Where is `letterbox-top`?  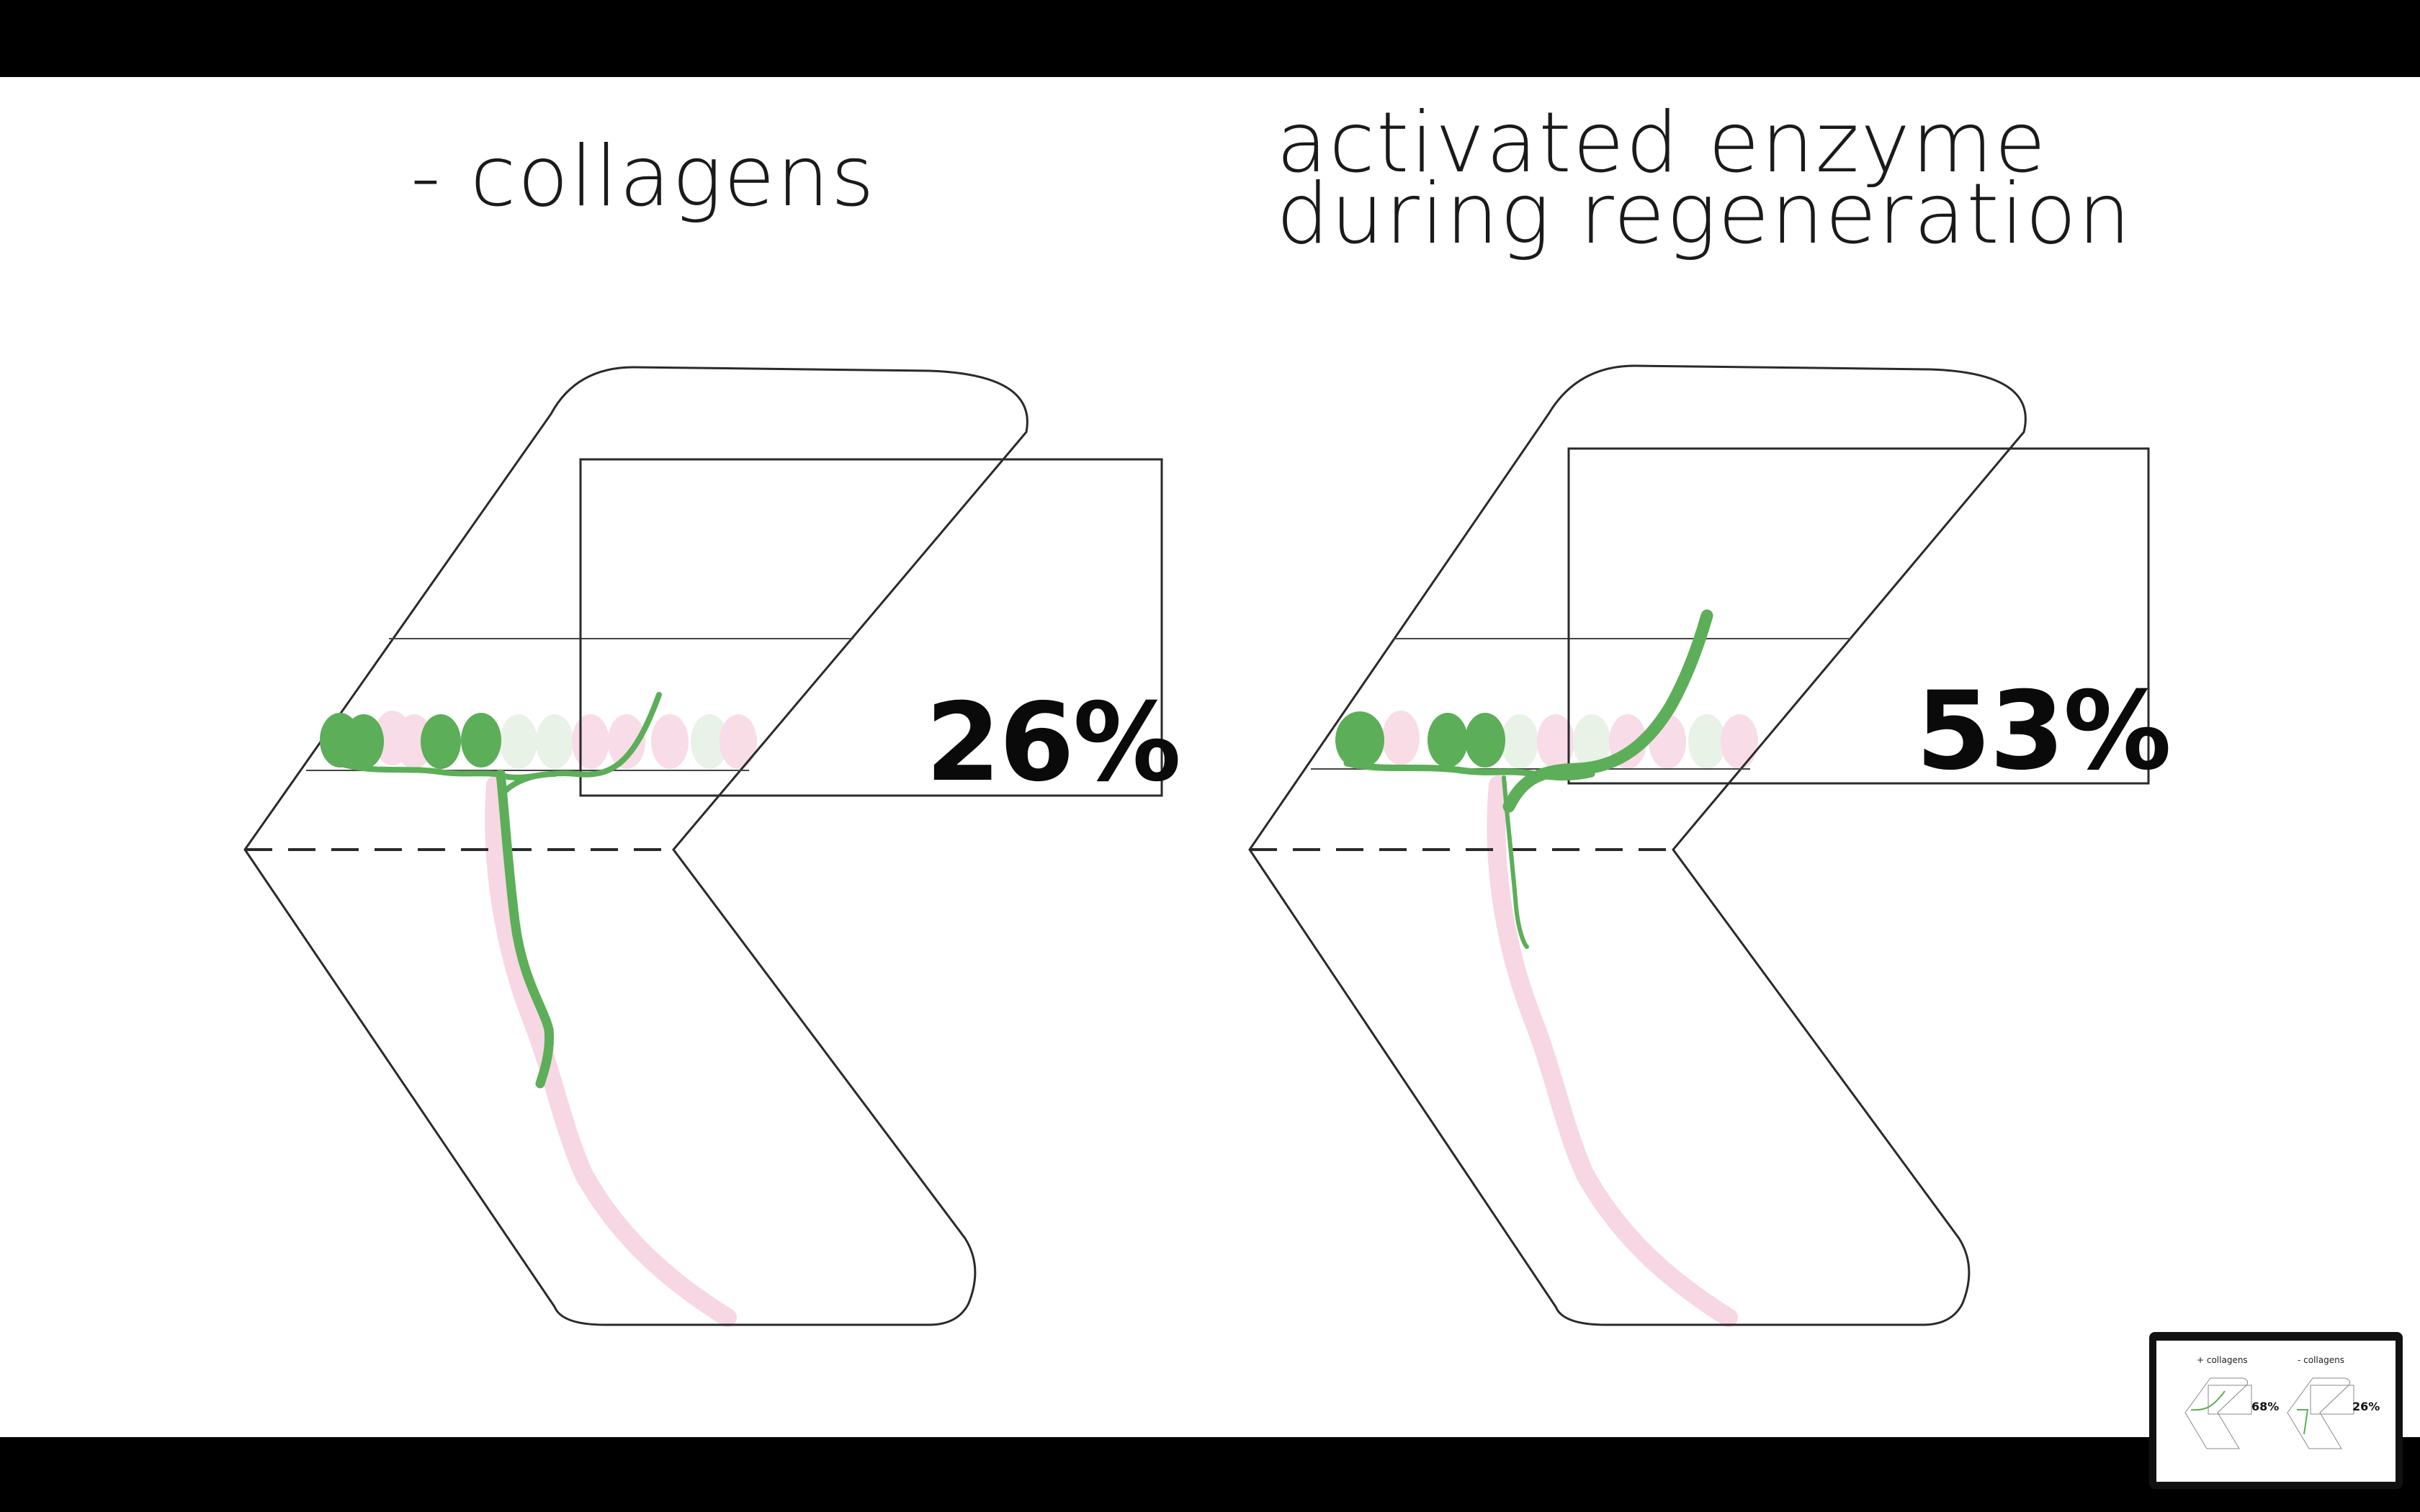
letterbox-top is located at coordinates (1210, 38).